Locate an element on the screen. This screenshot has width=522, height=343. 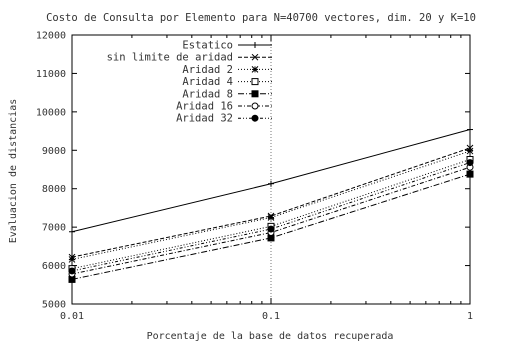
legend-label: Aridad 16 is located at coordinates (204, 107).